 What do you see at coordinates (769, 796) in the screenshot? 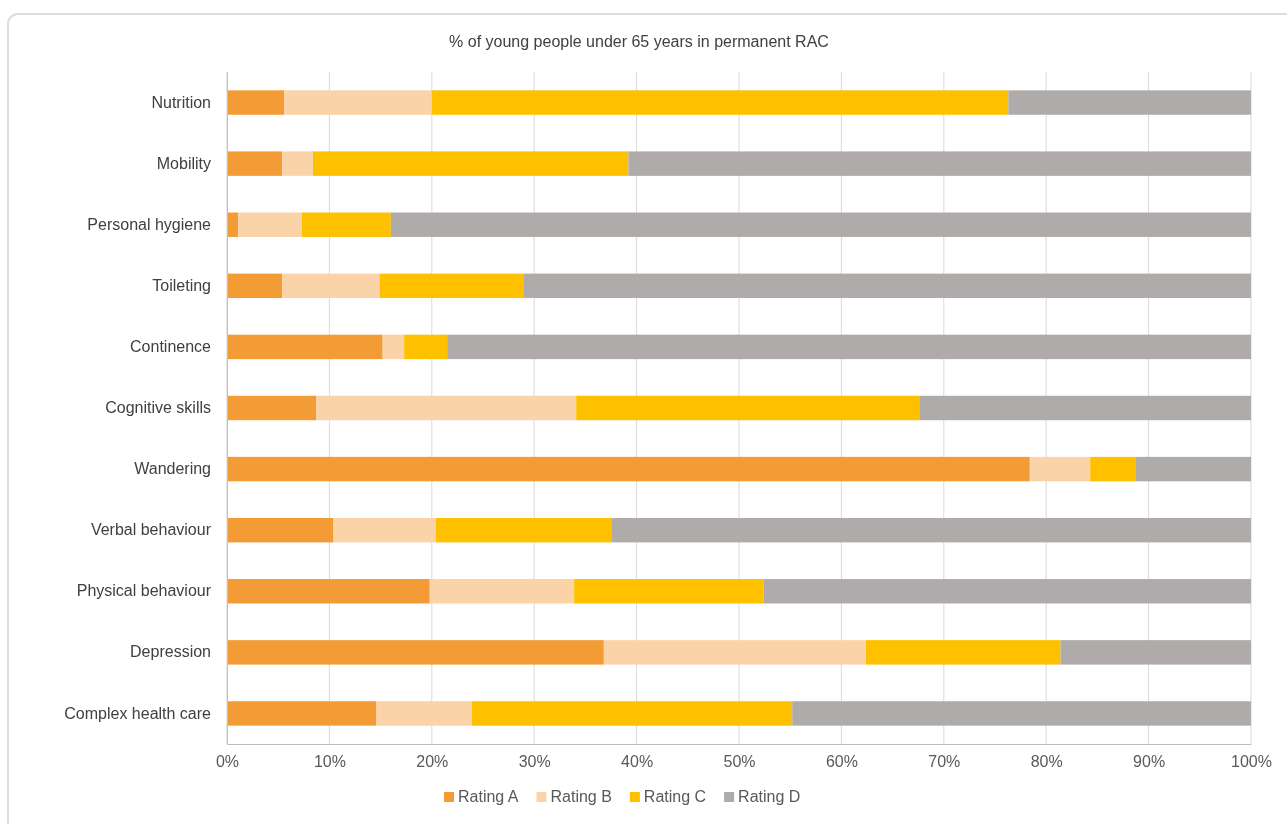
I see `legend-label: Rating D` at bounding box center [769, 796].